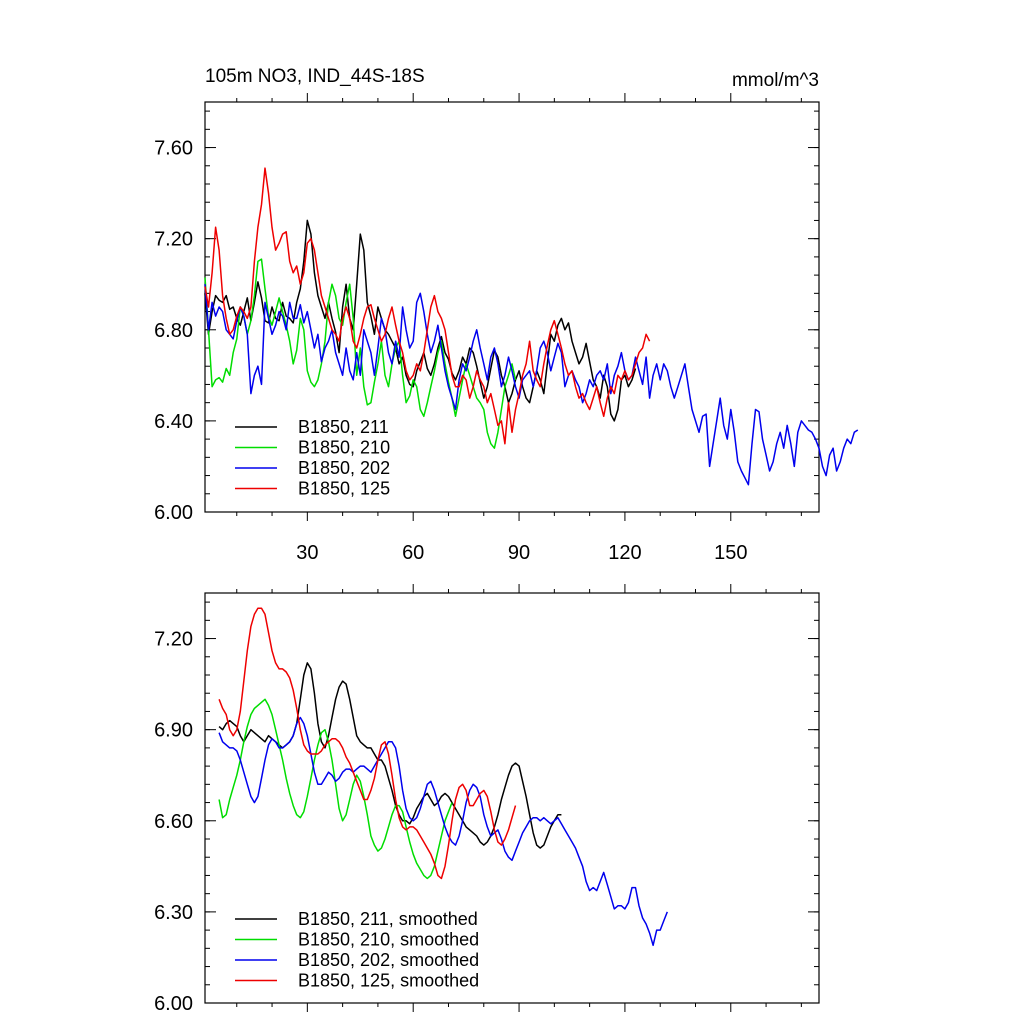 This screenshot has height=1024, width=1024. I want to click on x-tick-label: 30, so click(307, 553).